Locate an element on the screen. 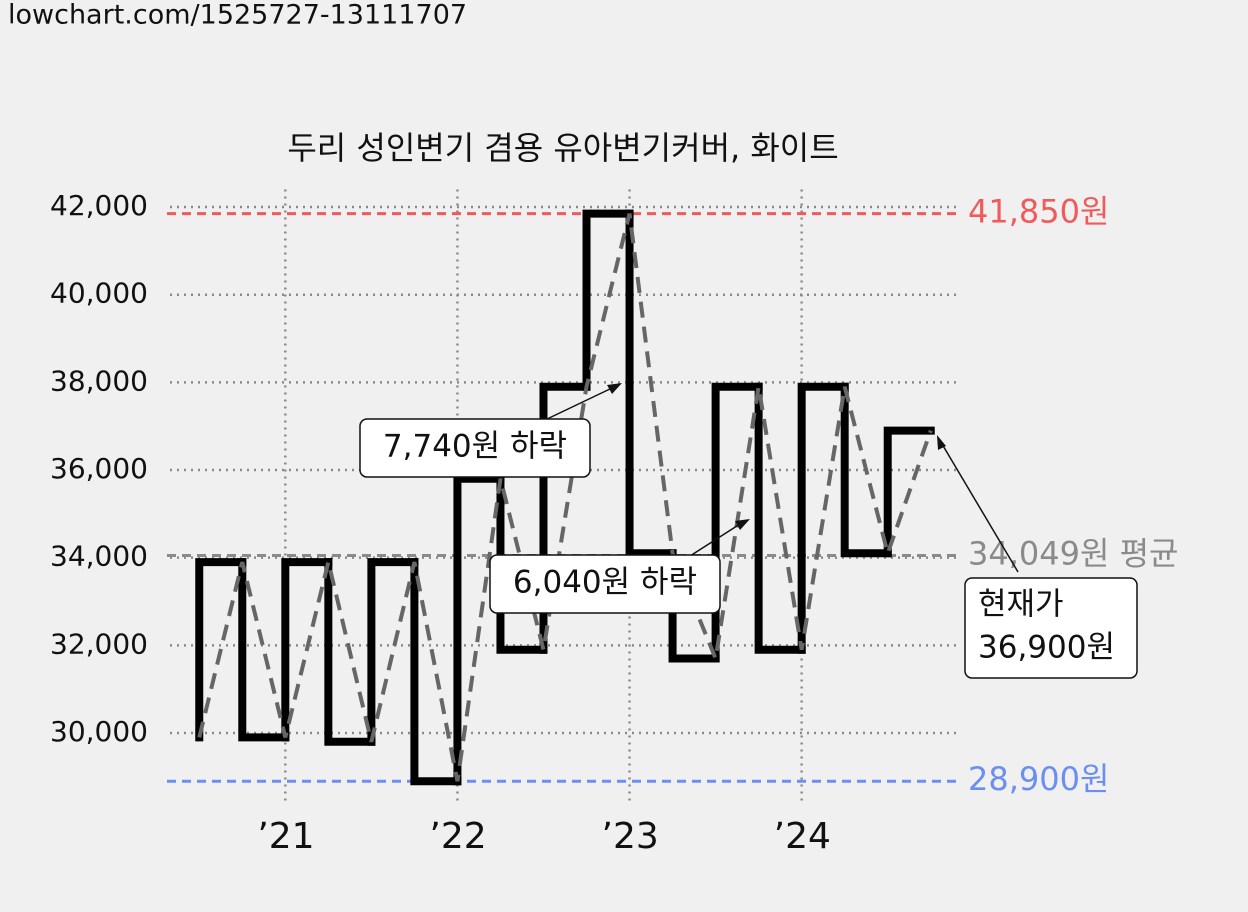  reference-label: 41,850원 is located at coordinates (1038, 212).